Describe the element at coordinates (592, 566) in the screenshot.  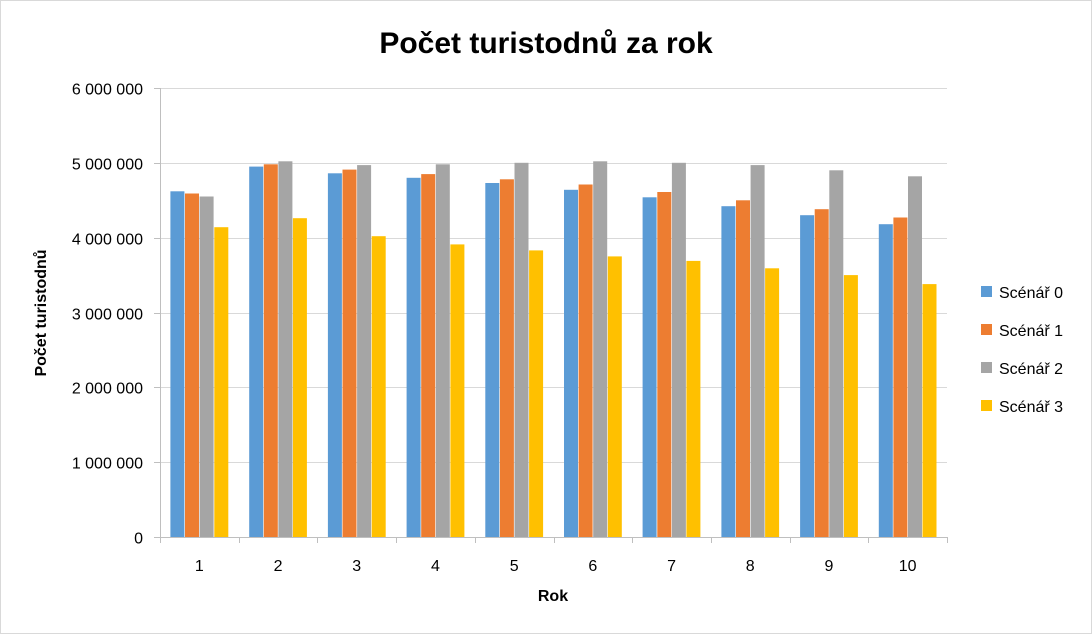
I see `x-tick-label: 6` at that location.